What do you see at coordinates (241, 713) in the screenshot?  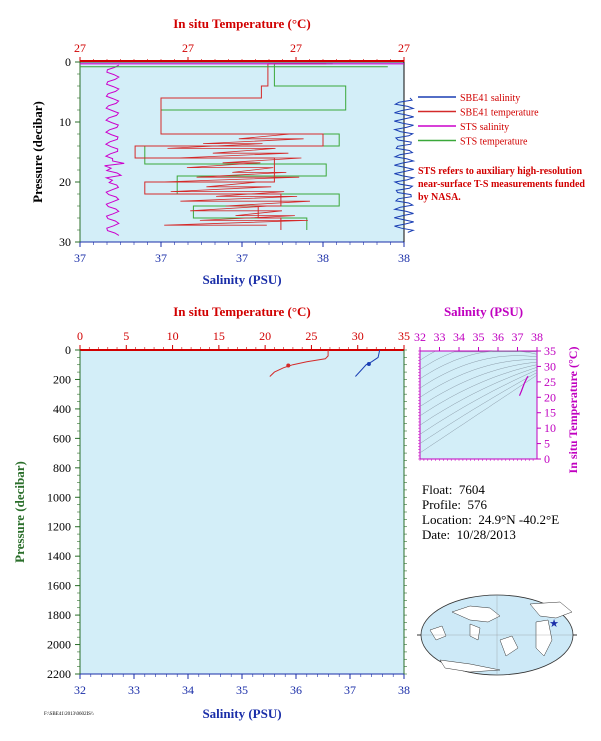 I see `full-profile-bottom-axis-title: Salinity (PSU)` at bounding box center [241, 713].